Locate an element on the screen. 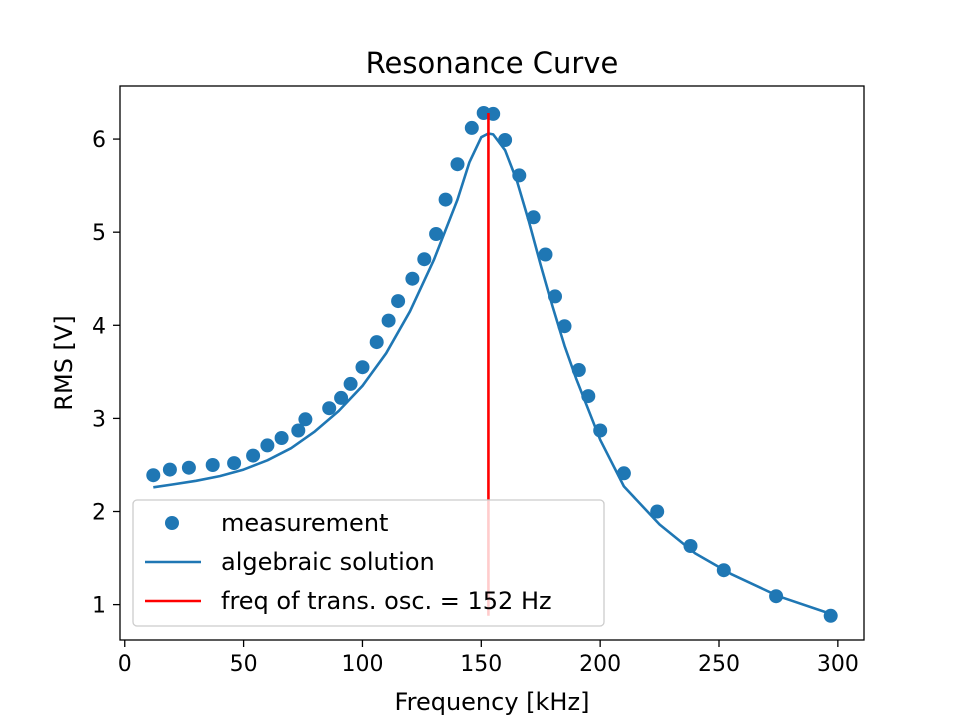 The image size is (960, 720). x-tick-label: 150 is located at coordinates (481, 664).